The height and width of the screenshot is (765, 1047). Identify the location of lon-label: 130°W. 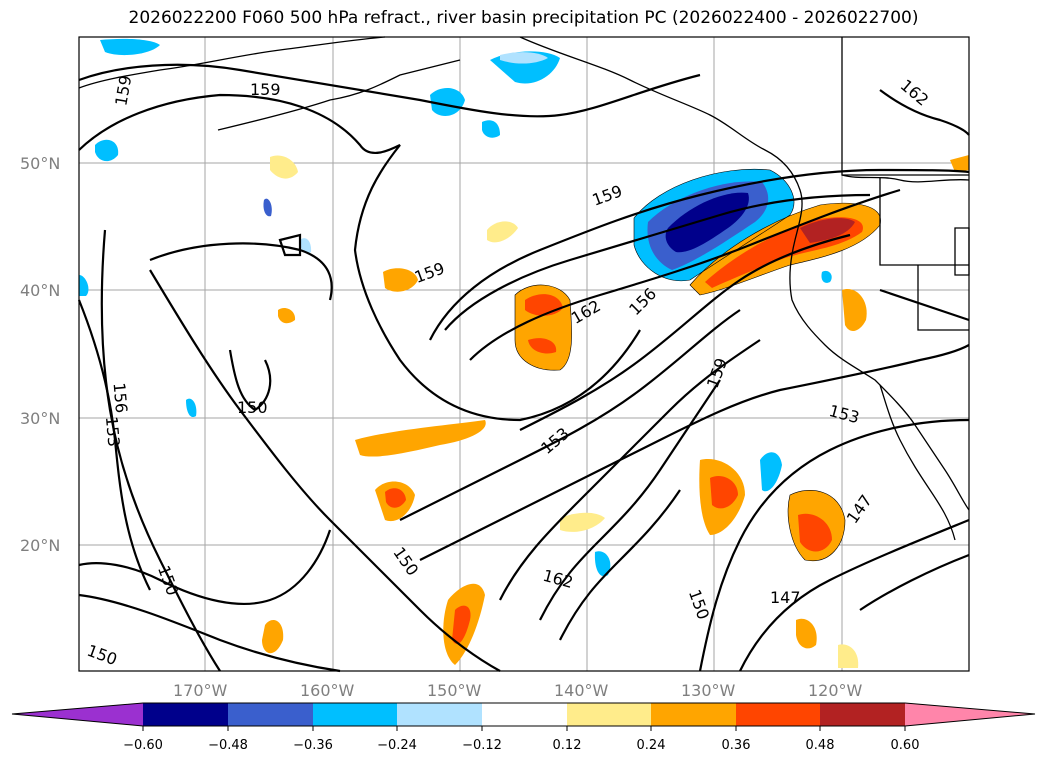
(708, 690).